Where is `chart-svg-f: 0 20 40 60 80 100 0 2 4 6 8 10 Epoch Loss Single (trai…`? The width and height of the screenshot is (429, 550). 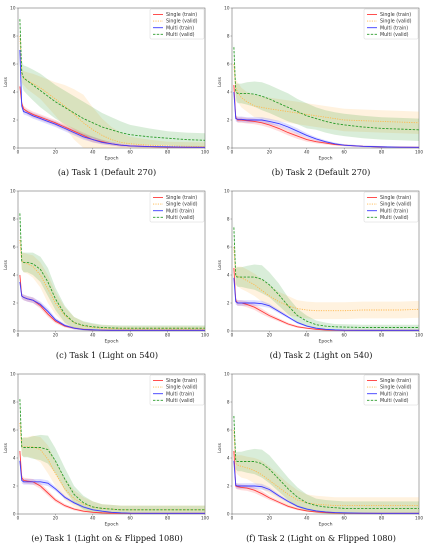
chart-svg-f: 0 20 40 60 80 100 0 2 4 6 8 10 Epoch Loss Single (trai… is located at coordinates (320, 450).